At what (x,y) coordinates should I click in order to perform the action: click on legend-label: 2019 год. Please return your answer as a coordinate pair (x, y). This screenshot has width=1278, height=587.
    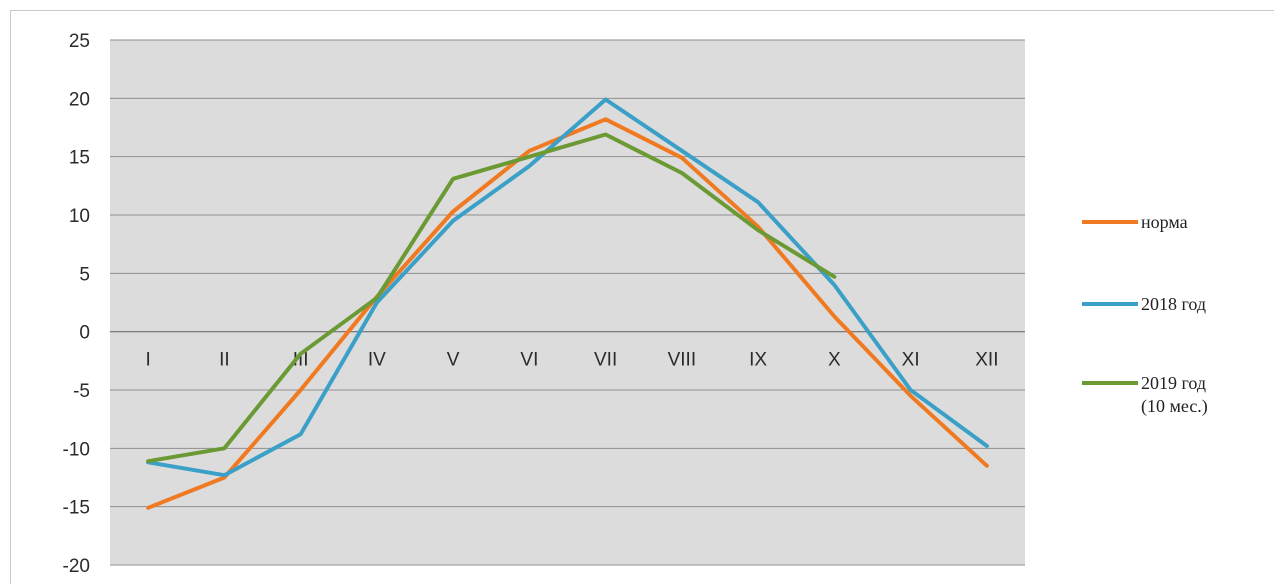
    Looking at the image, I should click on (1173, 383).